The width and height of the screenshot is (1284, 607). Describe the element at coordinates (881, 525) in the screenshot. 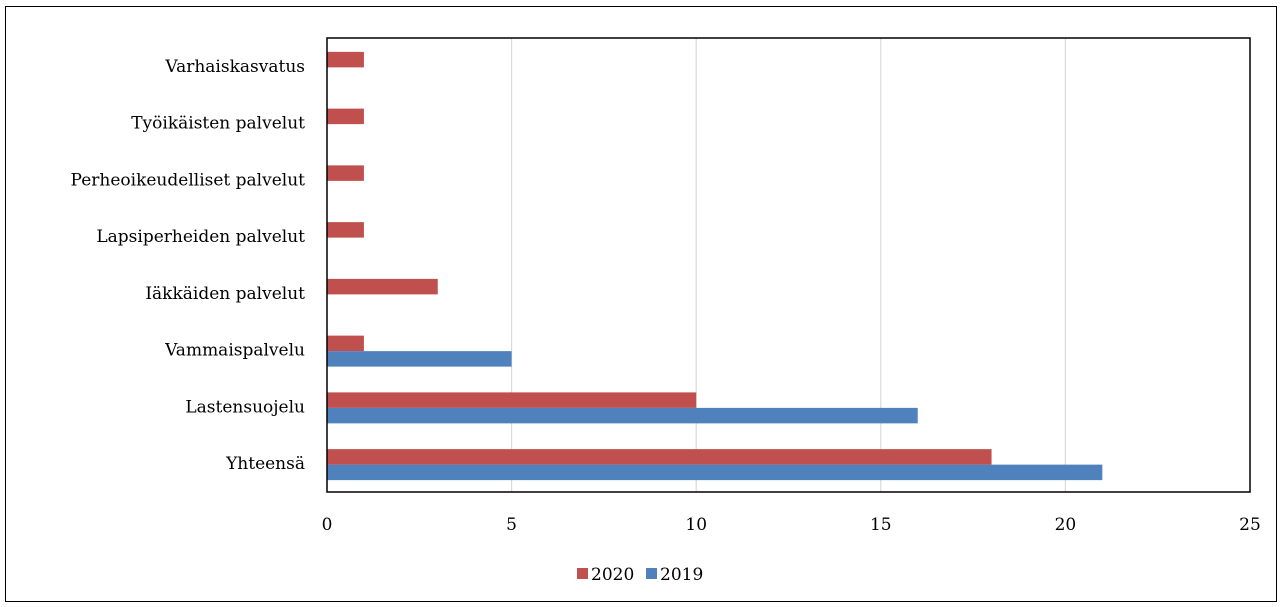

I see `x-tick-label: 15` at that location.